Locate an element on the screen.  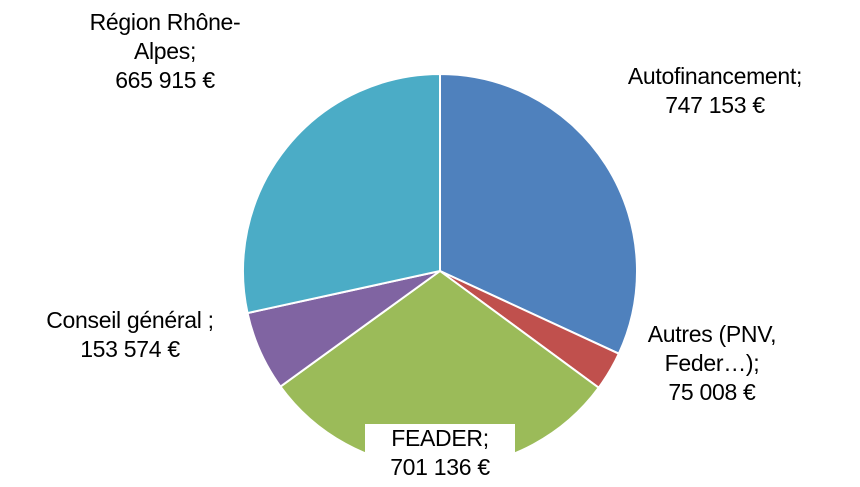
data-label: Conseil général ; 153 574 € is located at coordinates (130, 335).